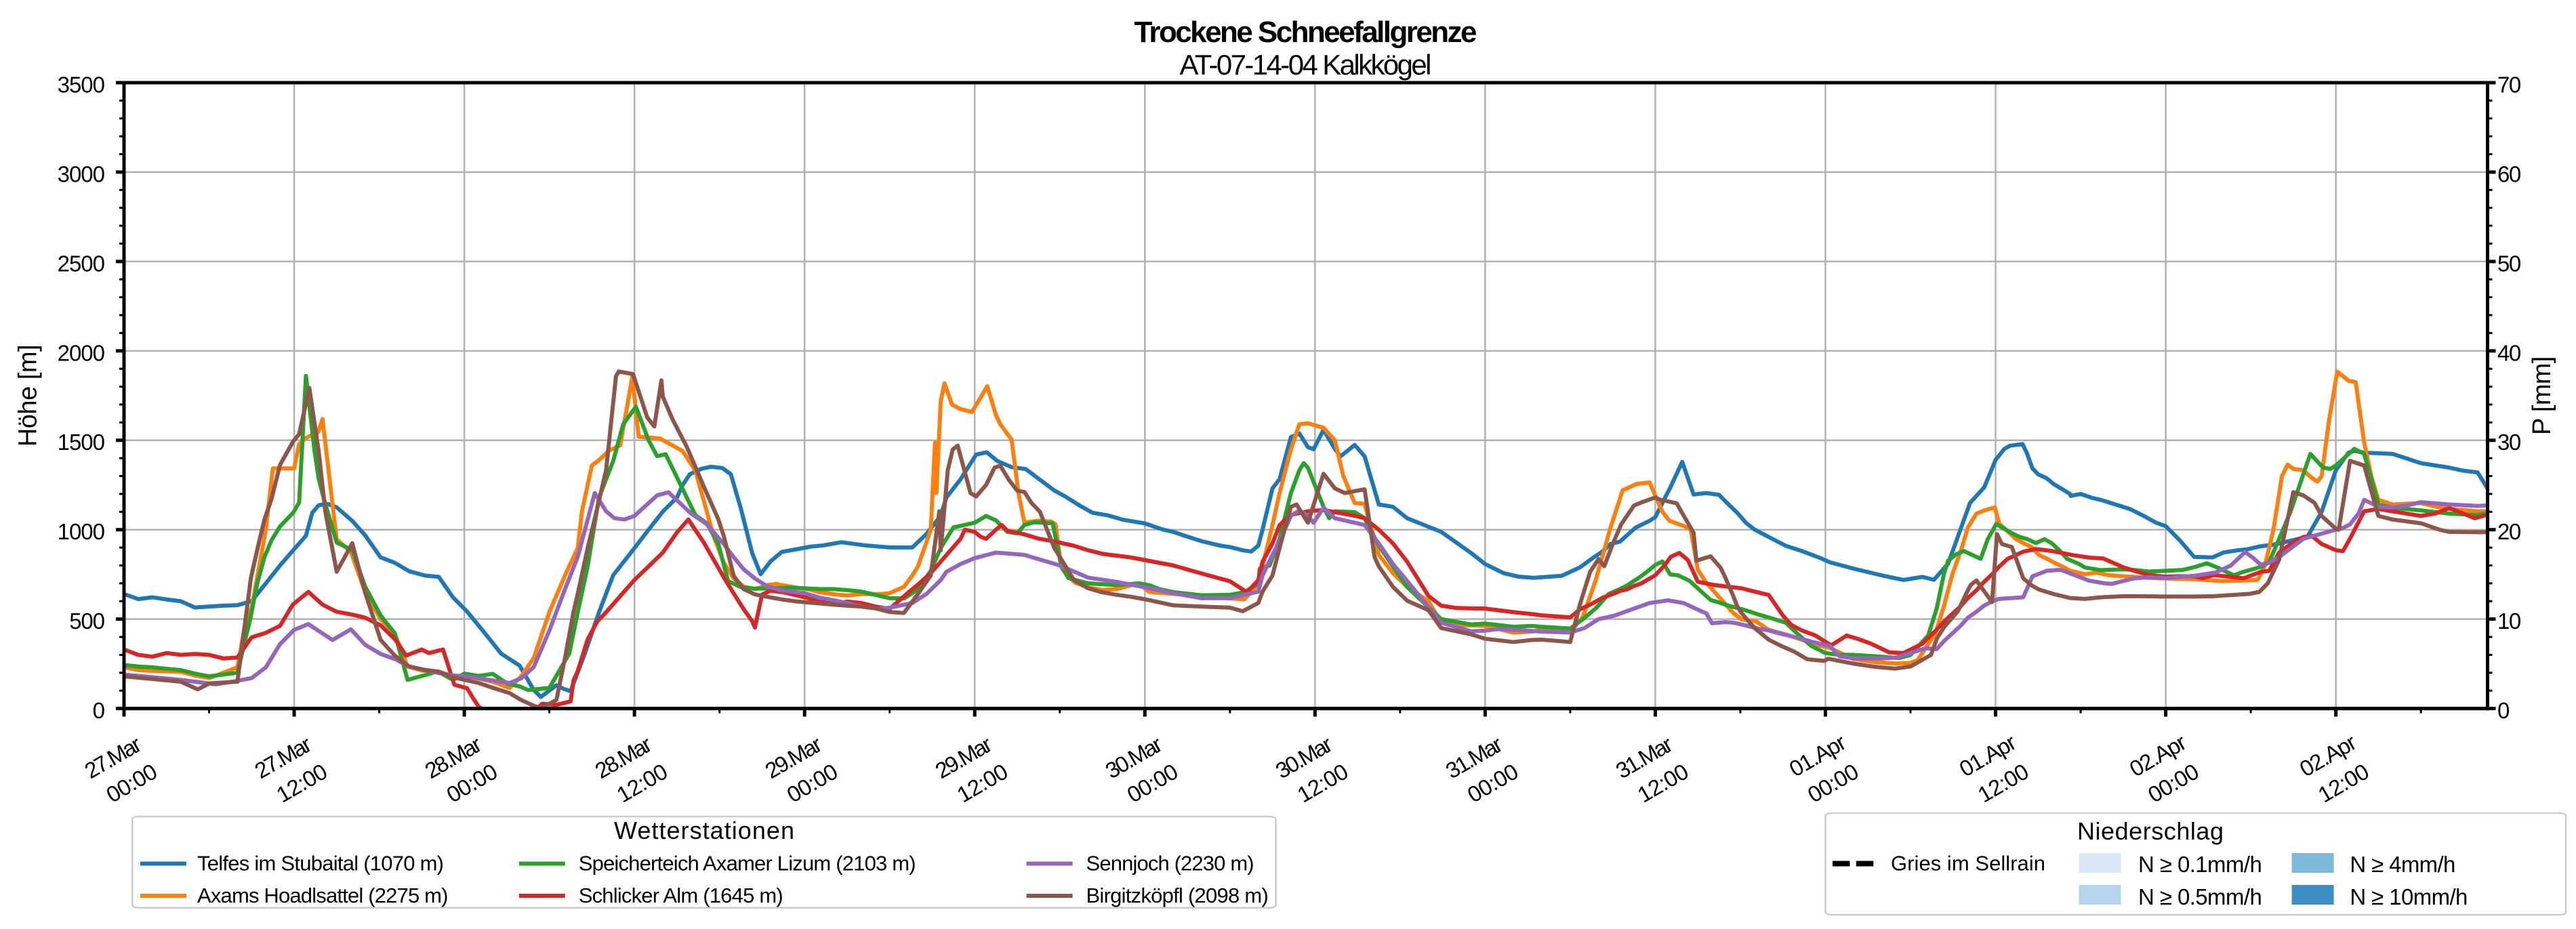 Image resolution: width=2576 pixels, height=929 pixels. What do you see at coordinates (87, 621) in the screenshot?
I see `svg-text: 500` at bounding box center [87, 621].